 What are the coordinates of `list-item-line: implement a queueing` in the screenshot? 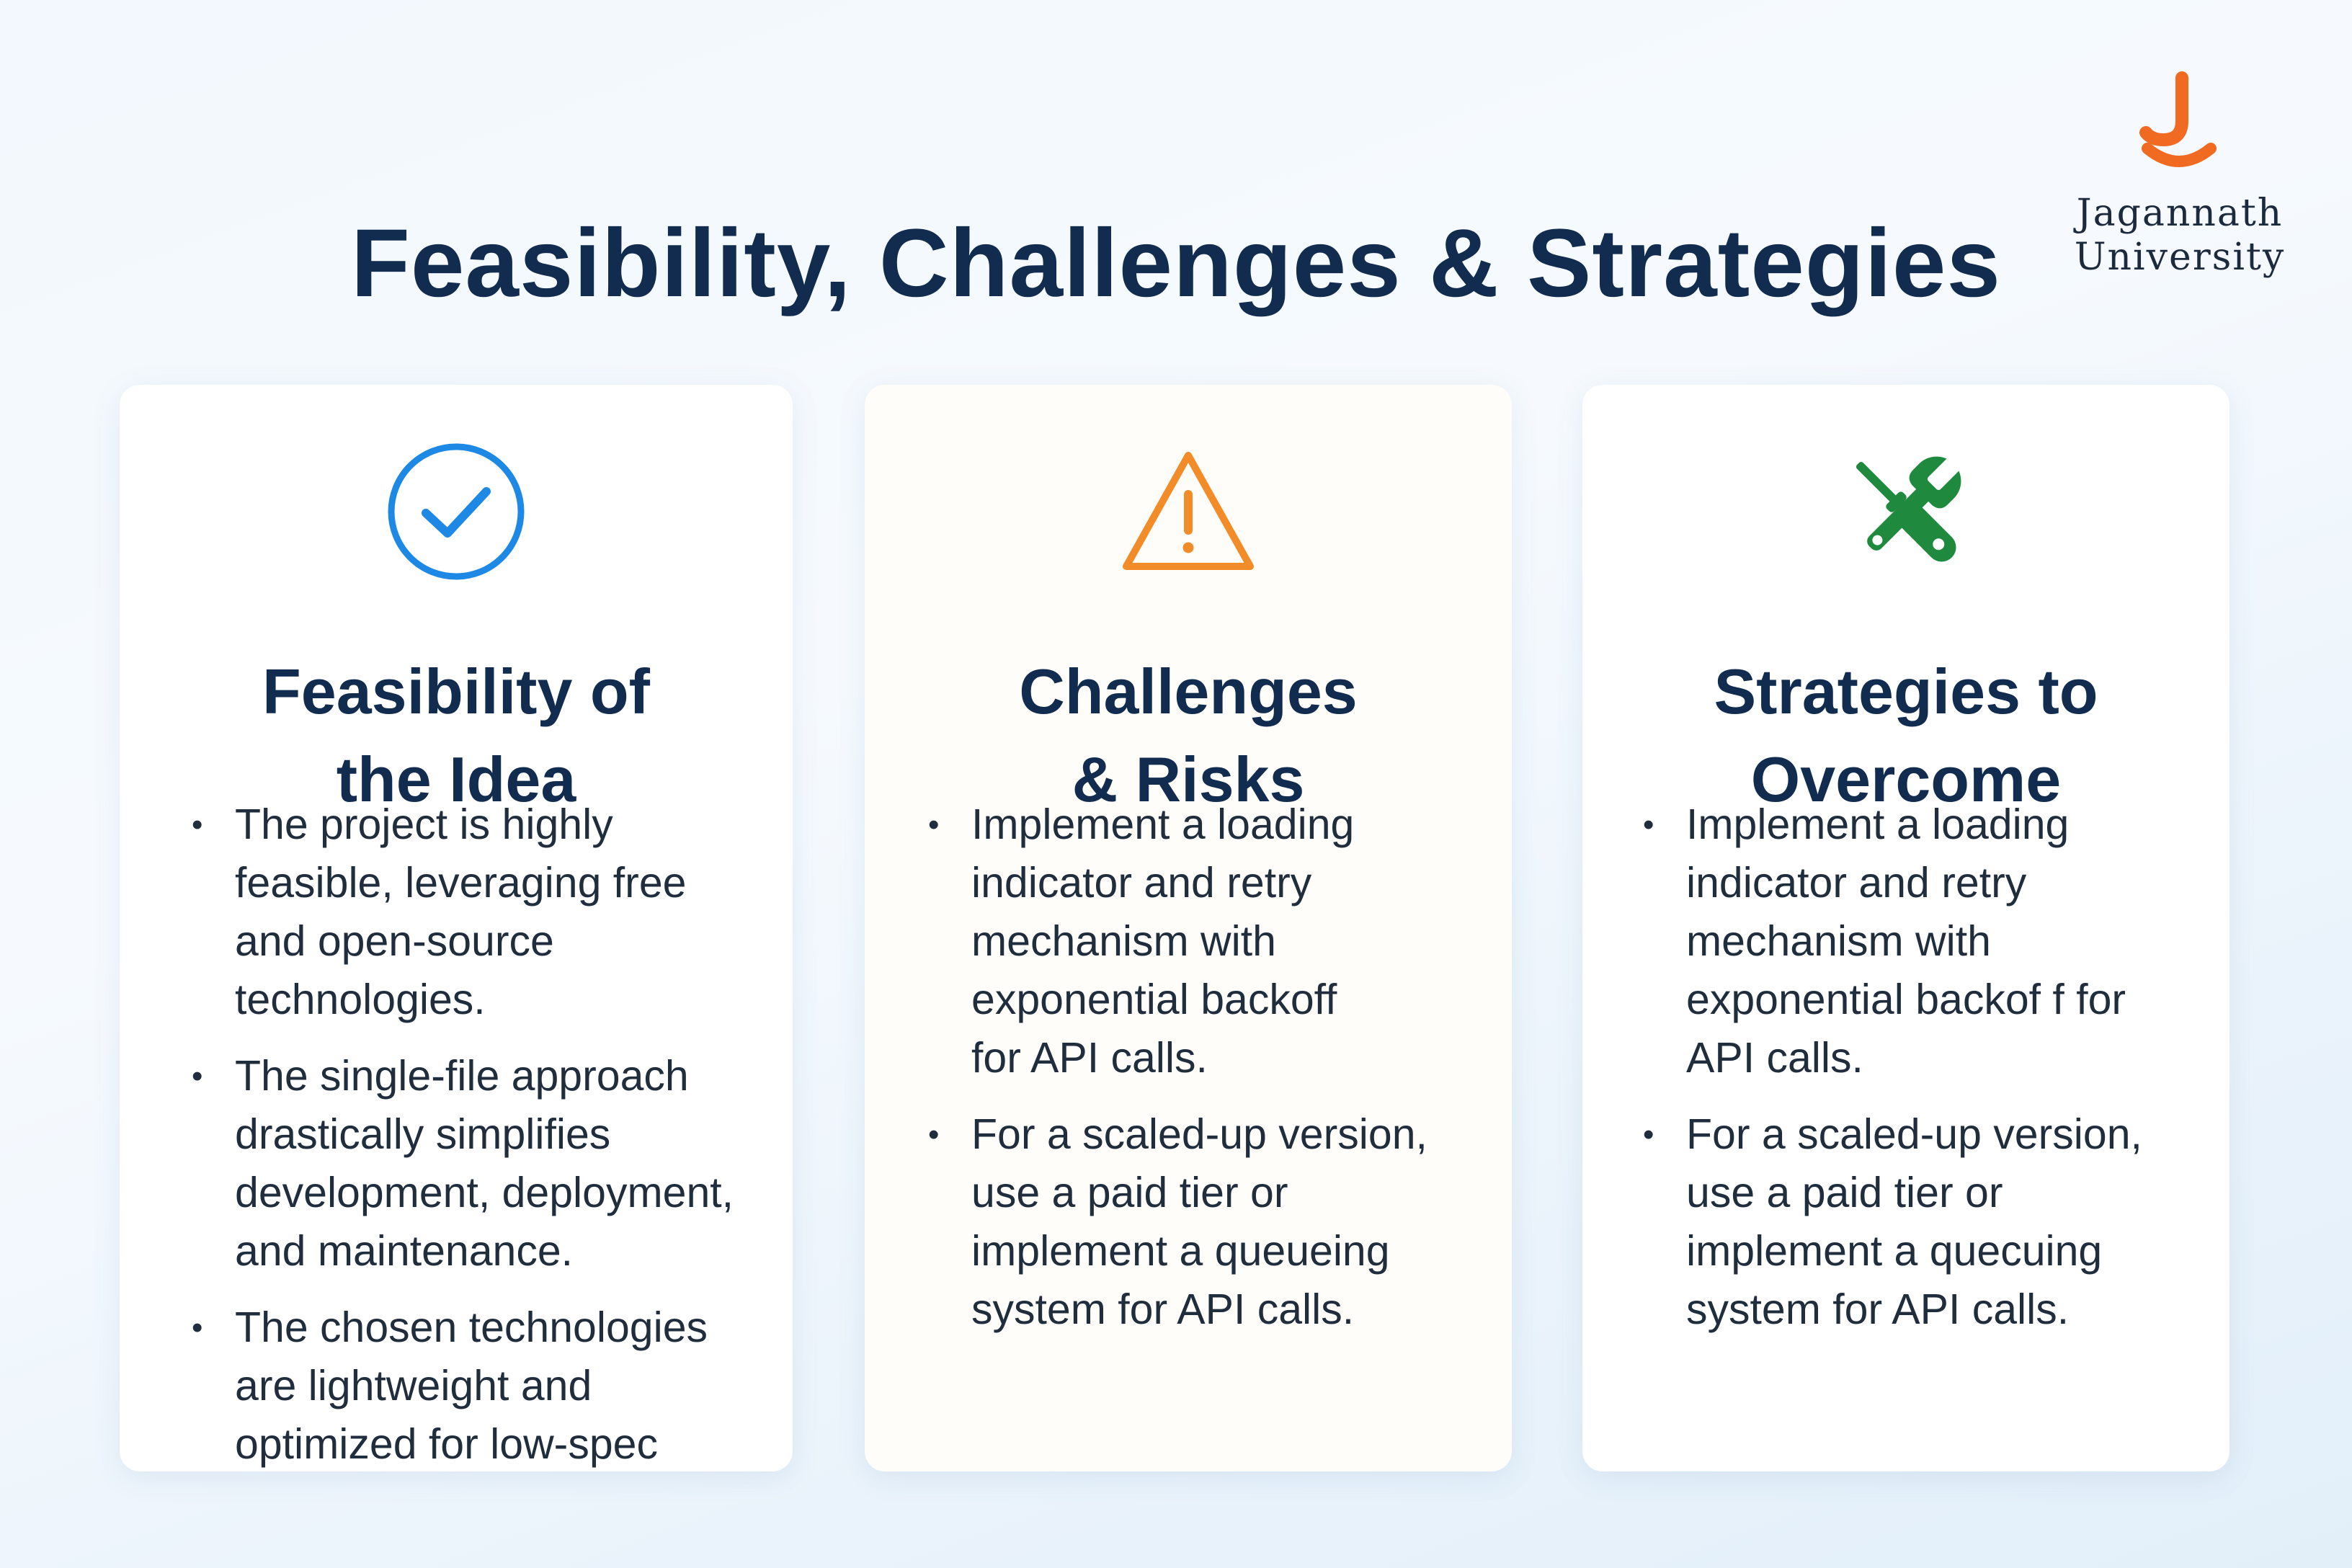 It's located at (1180, 1251).